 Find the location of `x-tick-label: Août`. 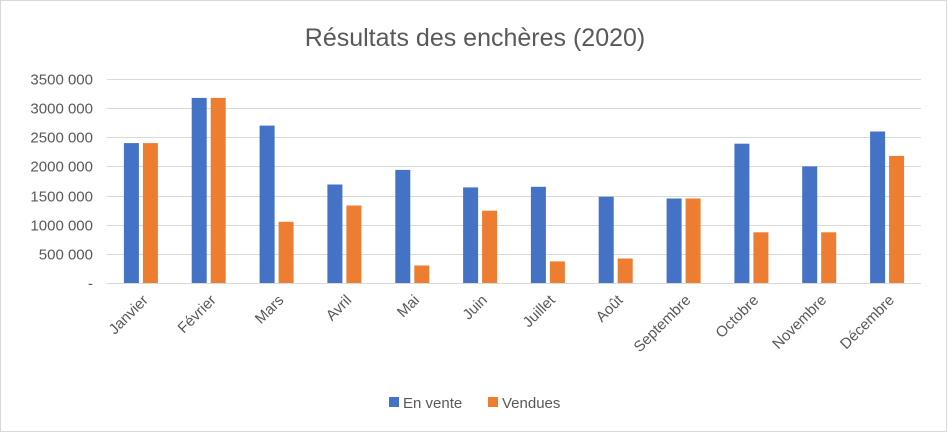

x-tick-label: Août is located at coordinates (610, 308).